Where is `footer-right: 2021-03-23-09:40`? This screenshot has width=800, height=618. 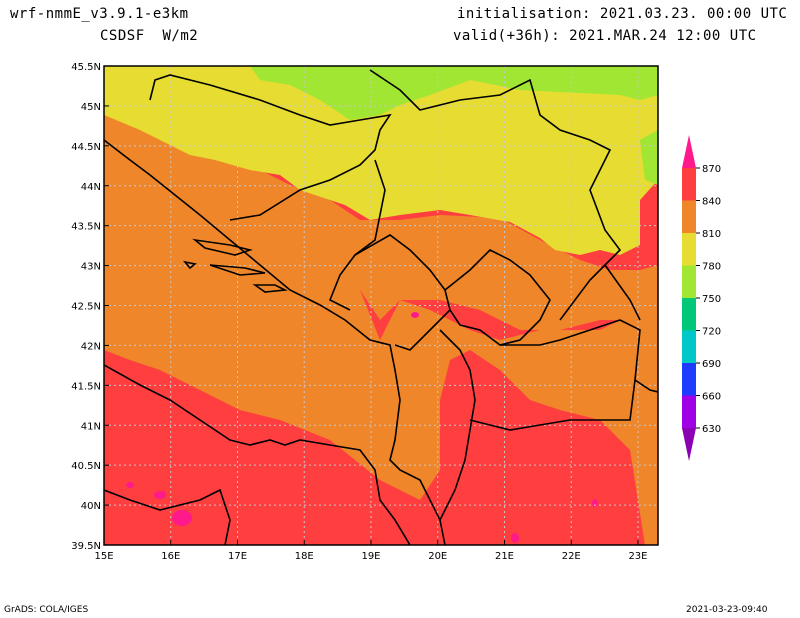
footer-right: 2021-03-23-09:40 is located at coordinates (727, 610).